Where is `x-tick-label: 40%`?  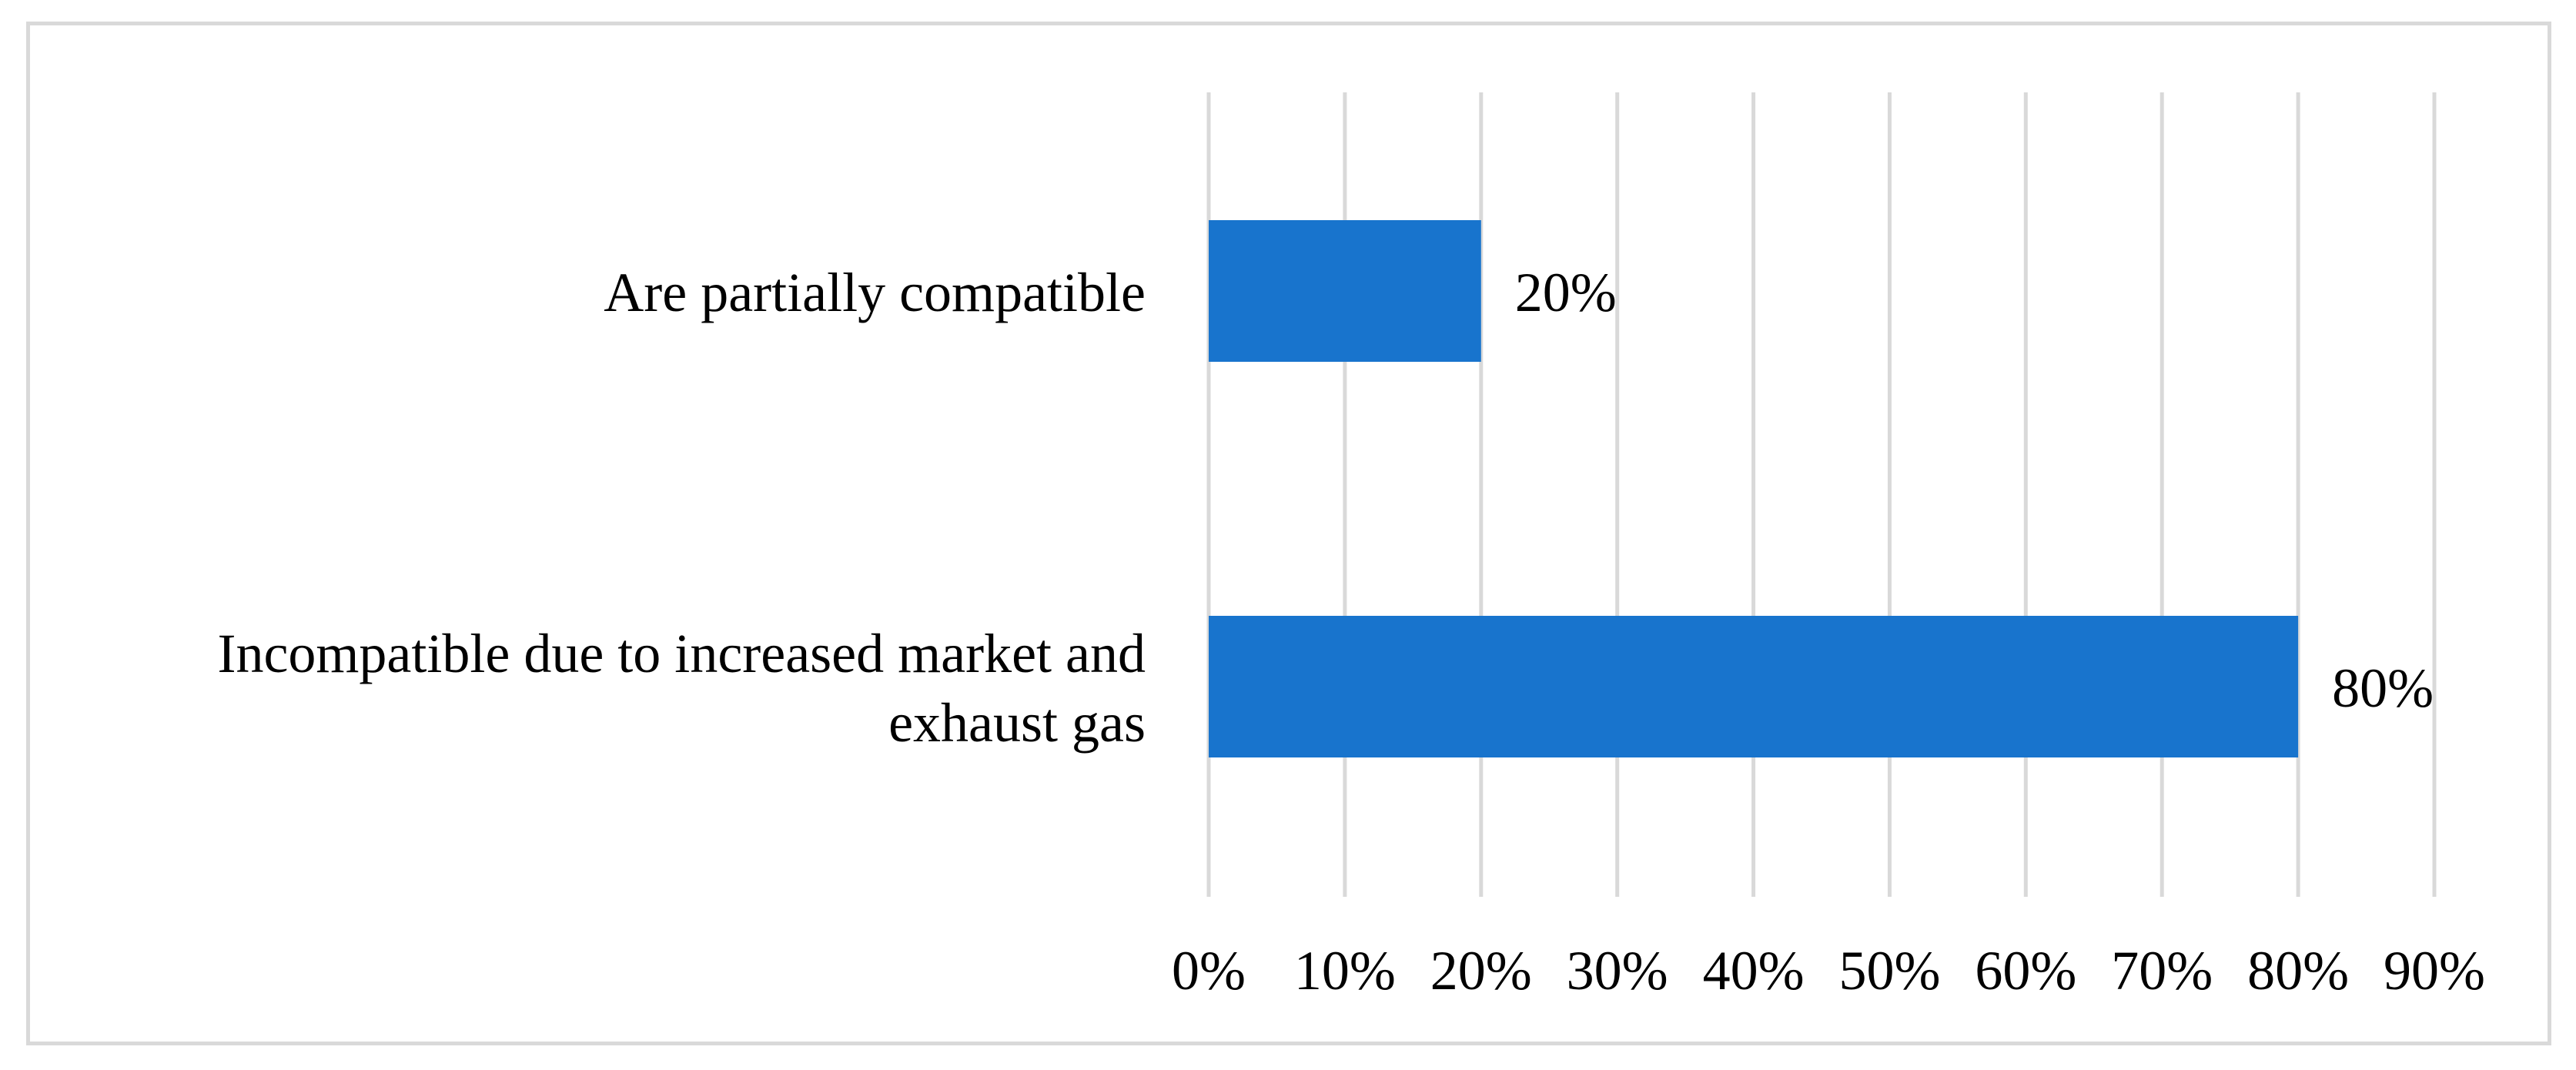
x-tick-label: 40% is located at coordinates (1754, 970).